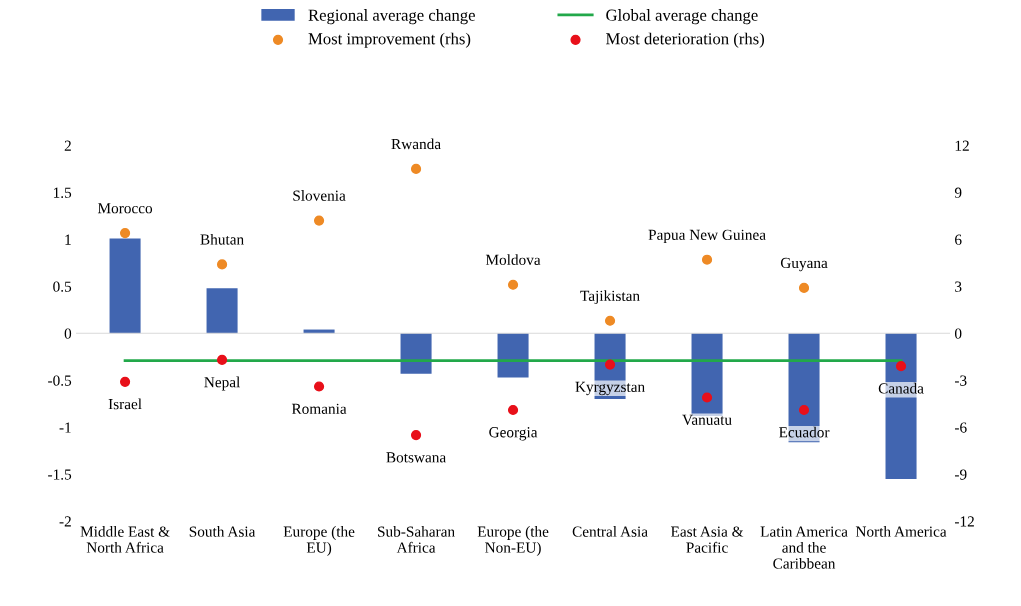  I want to click on data-label: Bhutan, so click(222, 239).